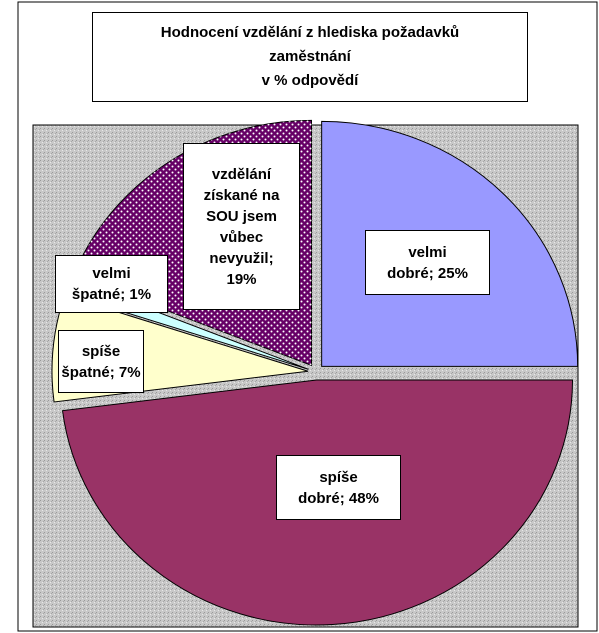  Describe the element at coordinates (338, 487) in the screenshot. I see `data-label: spíše dobré; 48%` at that location.